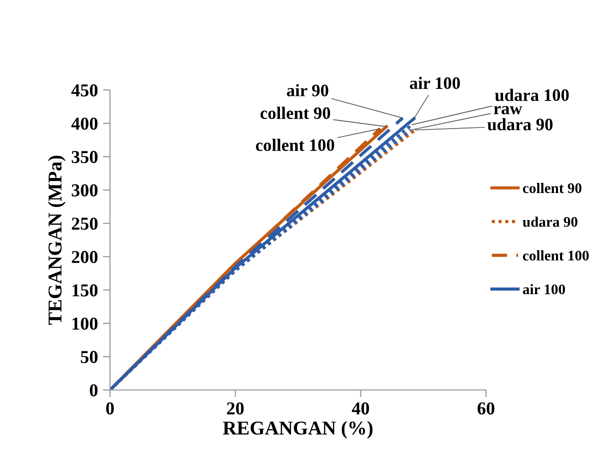 This screenshot has height=454, width=614. I want to click on annotation: udara 90, so click(520, 124).